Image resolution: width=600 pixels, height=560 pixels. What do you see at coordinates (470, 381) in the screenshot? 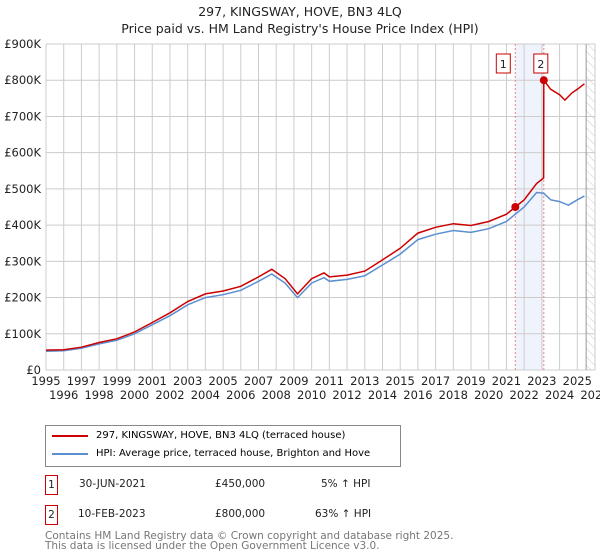
I see `x-tick-label: 2019` at bounding box center [470, 381].